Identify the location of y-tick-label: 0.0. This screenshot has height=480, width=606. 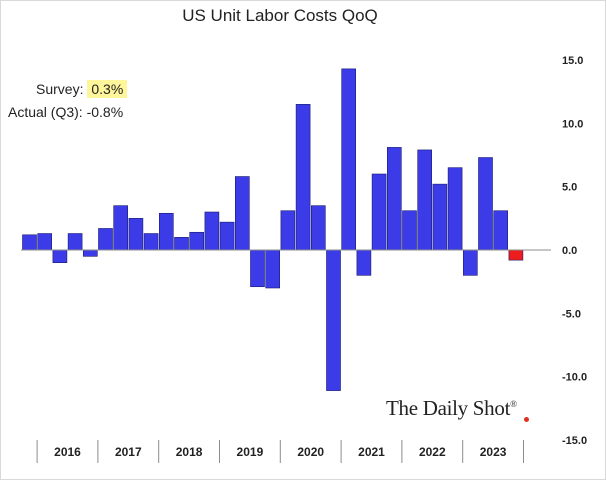
(569, 251).